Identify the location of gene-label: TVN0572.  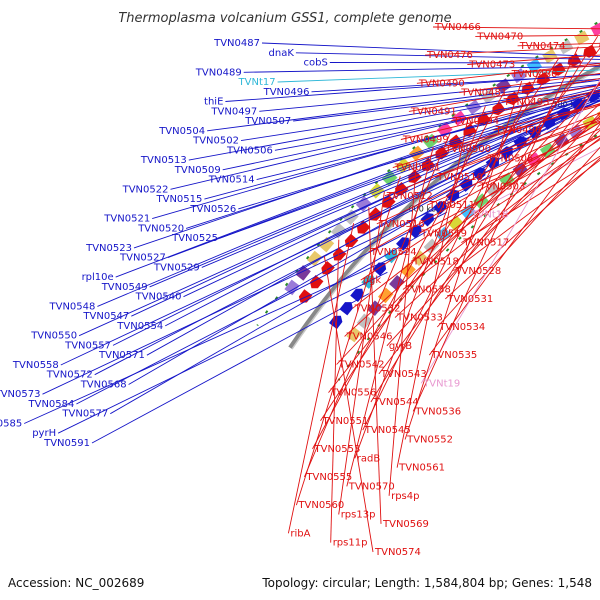
(69, 375).